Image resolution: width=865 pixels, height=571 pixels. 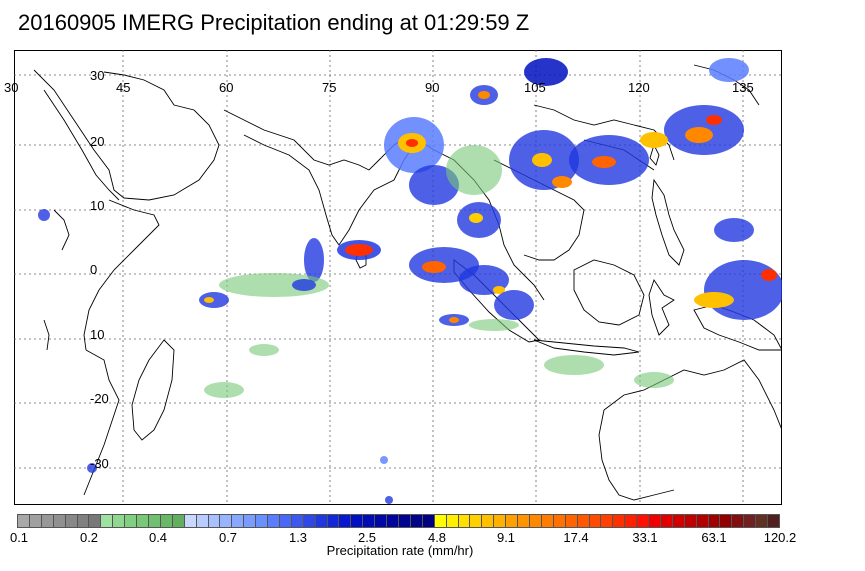 What do you see at coordinates (780, 537) in the screenshot?
I see `colorbar-tick: 120.2` at bounding box center [780, 537].